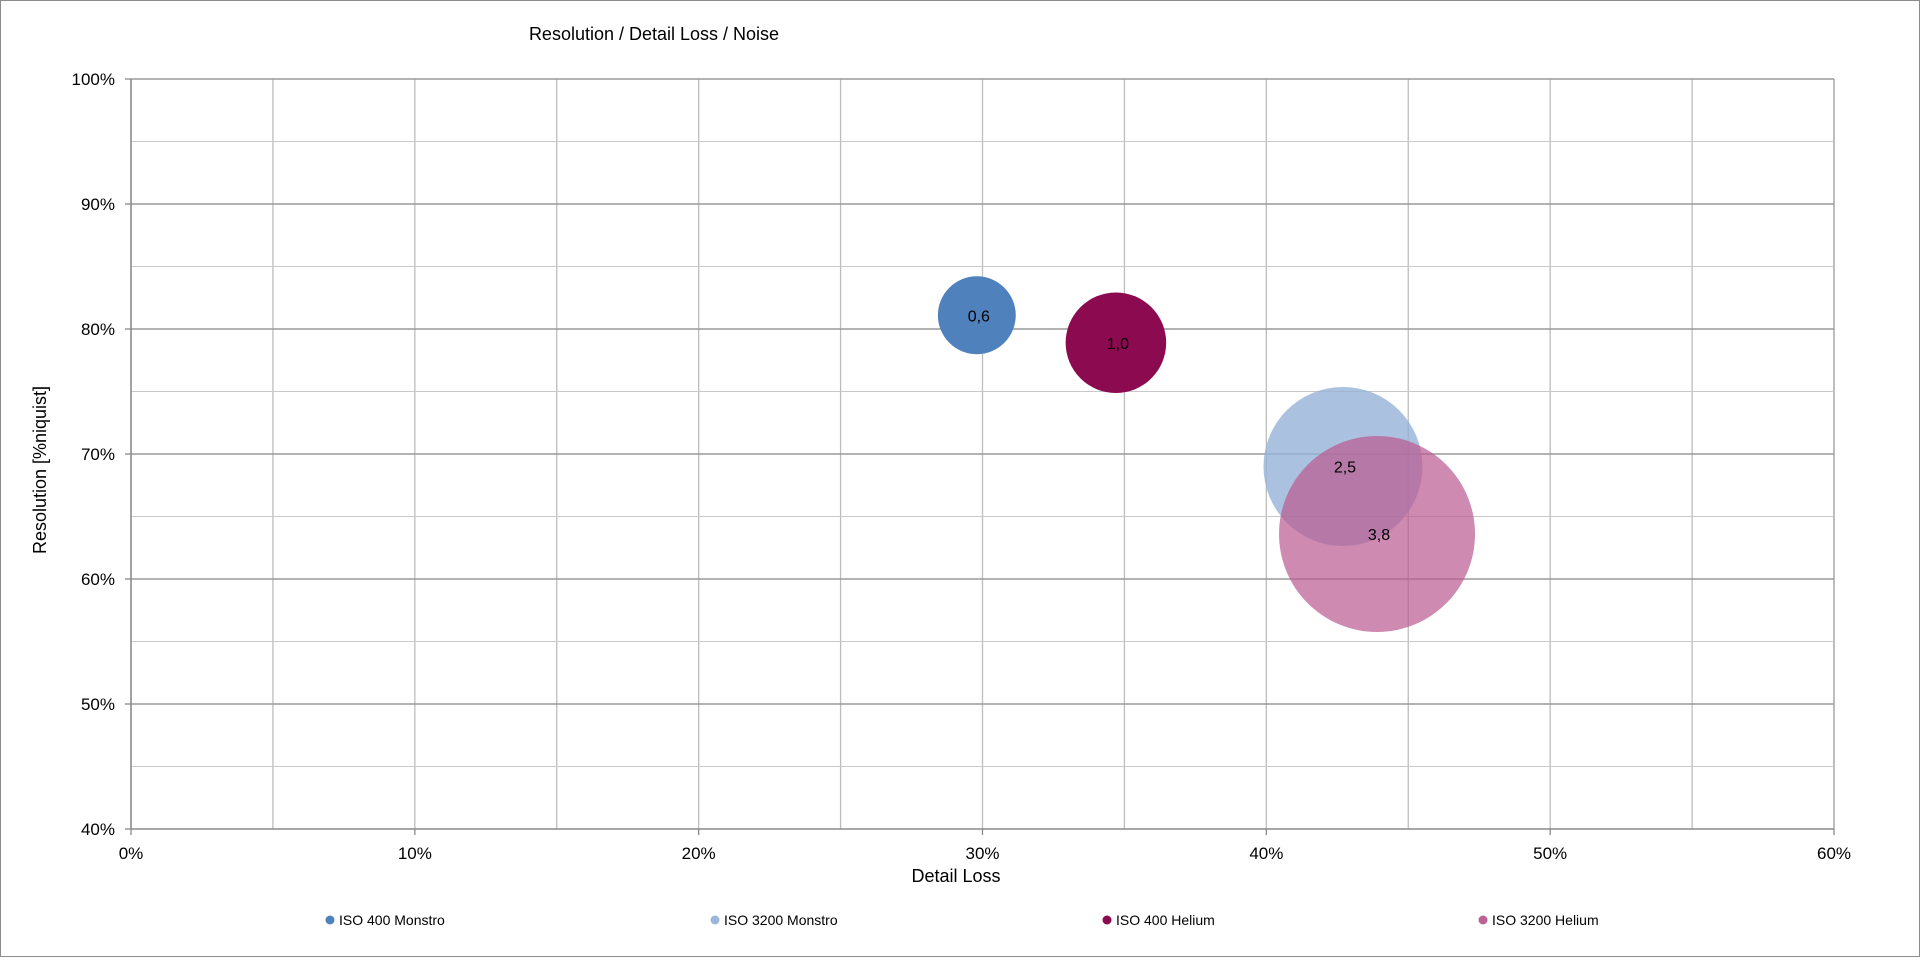 This screenshot has width=1920, height=961. What do you see at coordinates (699, 853) in the screenshot?
I see `x-tick-label: 20%` at bounding box center [699, 853].